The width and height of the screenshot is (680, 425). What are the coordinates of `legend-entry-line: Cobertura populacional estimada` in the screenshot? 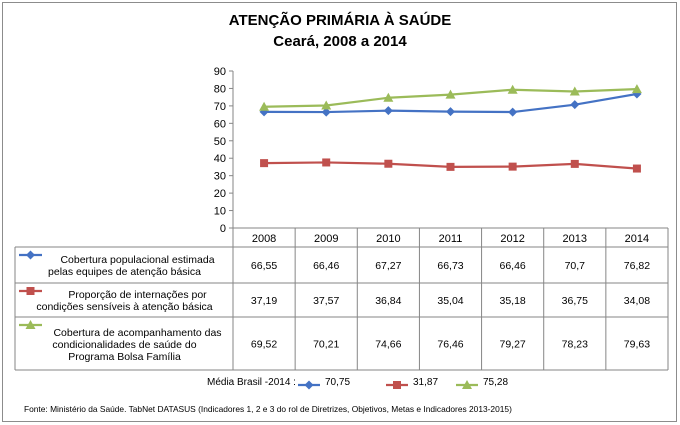 It's located at (137, 260).